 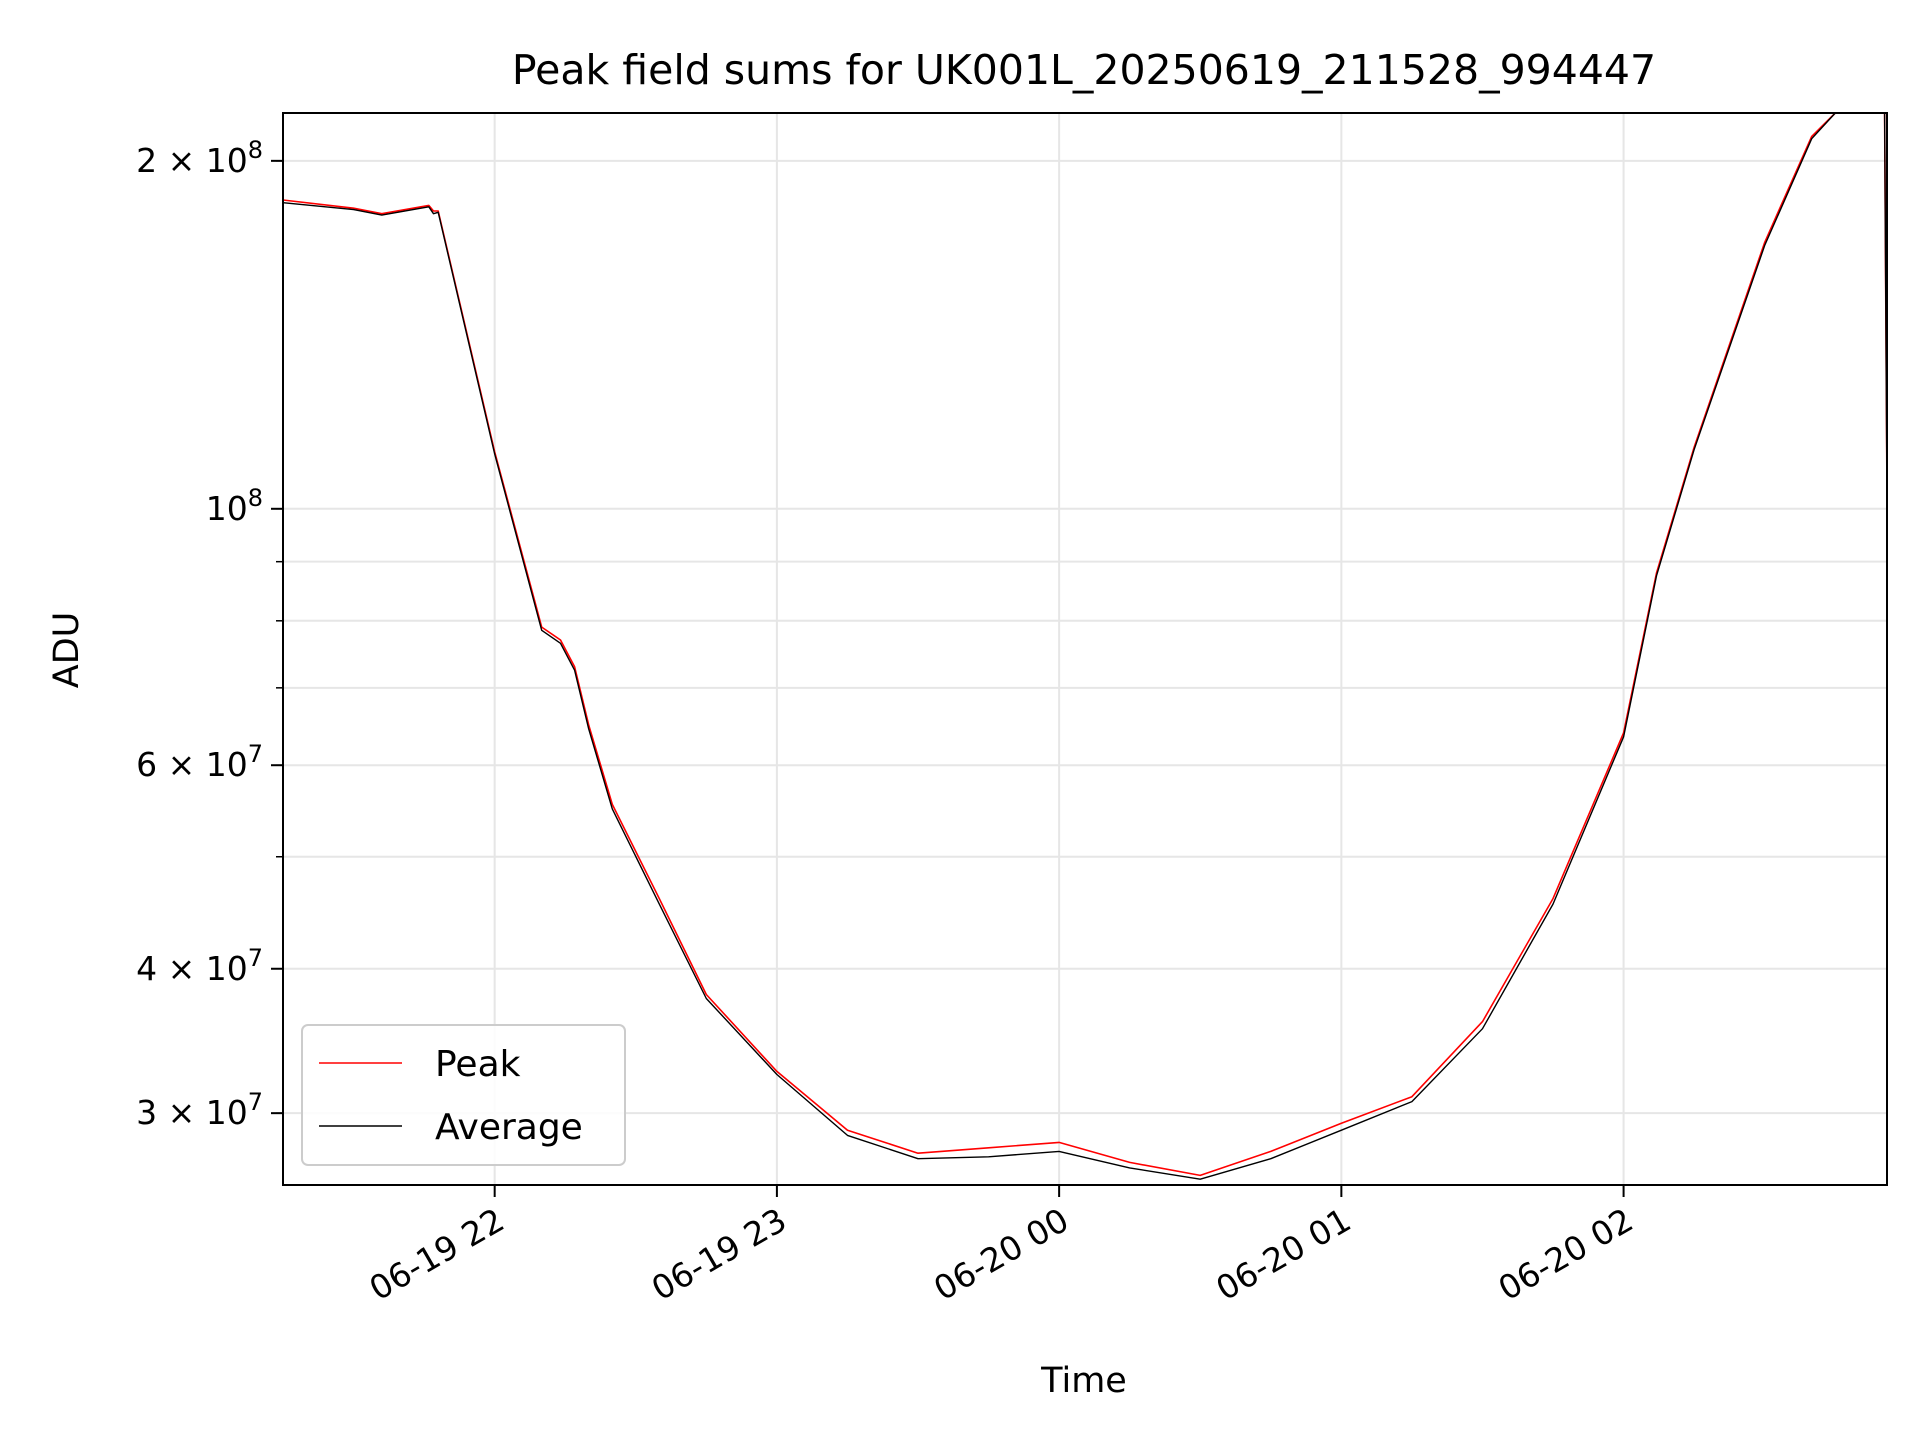 What do you see at coordinates (509, 1127) in the screenshot?
I see `legend-label-average: Average` at bounding box center [509, 1127].